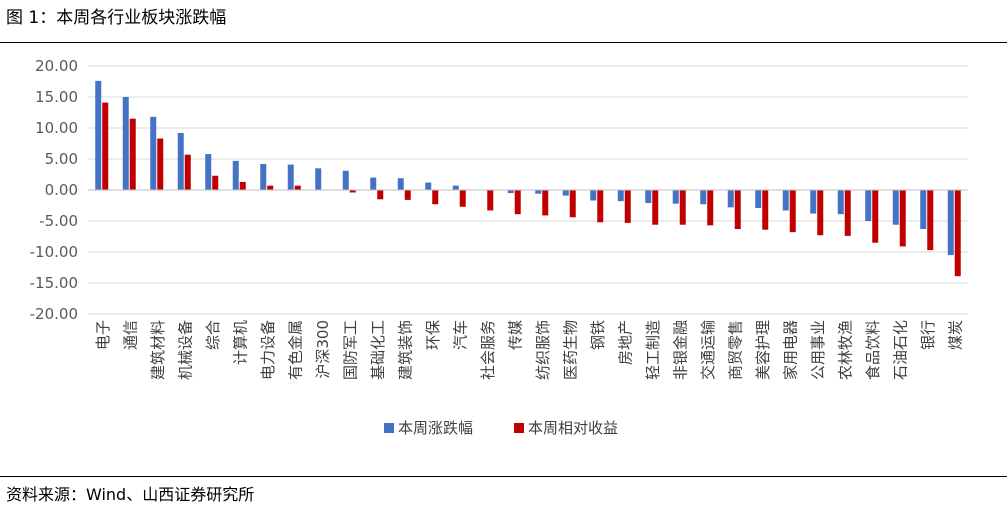 The width and height of the screenshot is (1007, 506). Describe the element at coordinates (503, 42) in the screenshot. I see `top-rule` at that location.